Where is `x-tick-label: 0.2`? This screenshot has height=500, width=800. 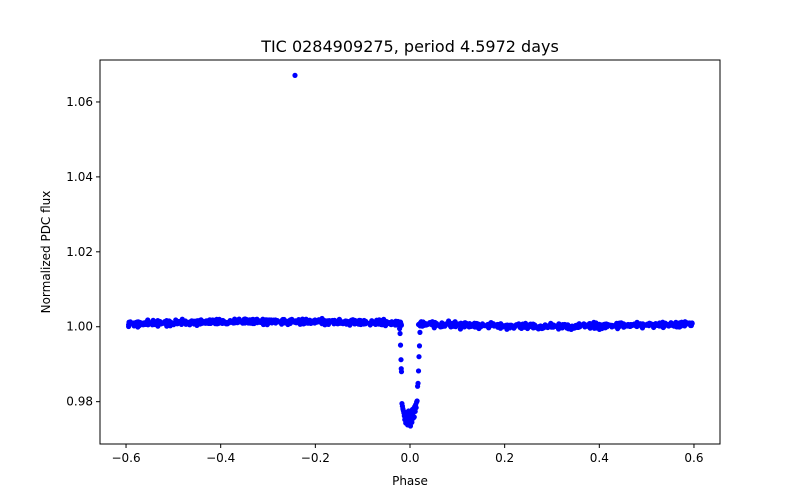
x-tick-label: 0.2 is located at coordinates (504, 458).